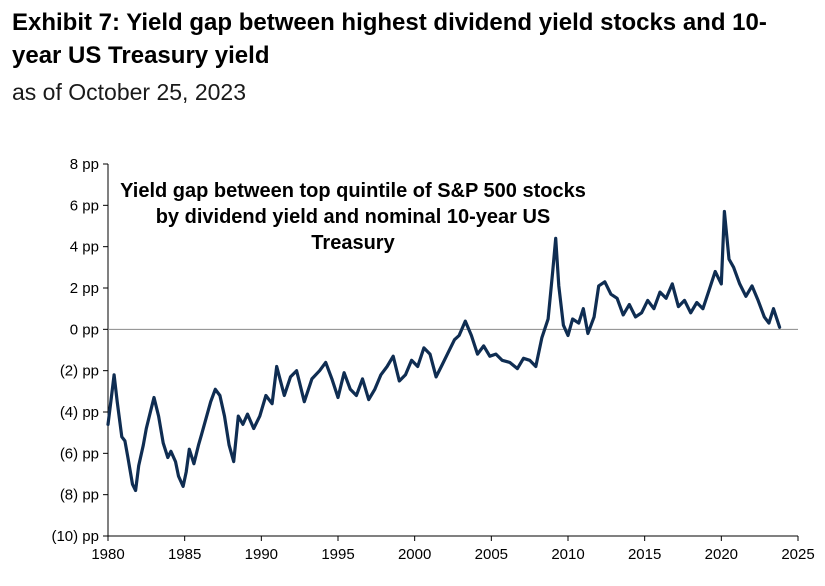 The width and height of the screenshot is (825, 586). What do you see at coordinates (184, 554) in the screenshot?
I see `x-tick-label: 1985` at bounding box center [184, 554].